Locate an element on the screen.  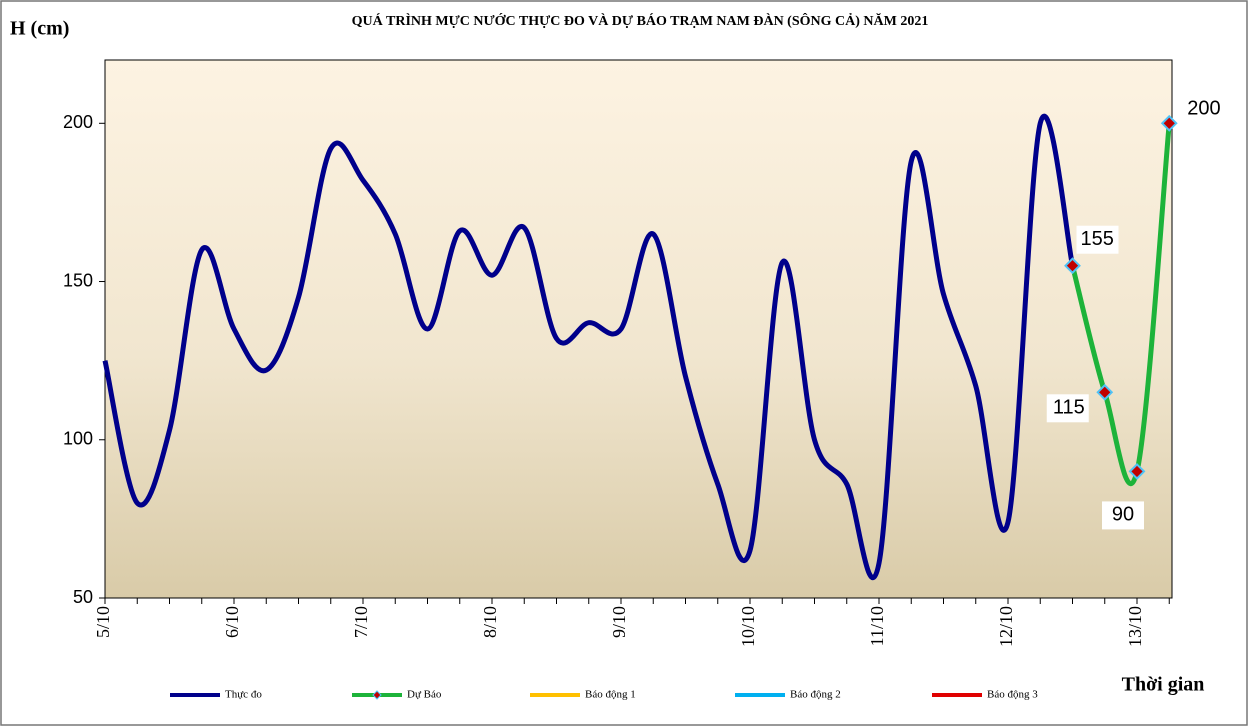
x-tick-label: 13/10 is located at coordinates (1135, 626).